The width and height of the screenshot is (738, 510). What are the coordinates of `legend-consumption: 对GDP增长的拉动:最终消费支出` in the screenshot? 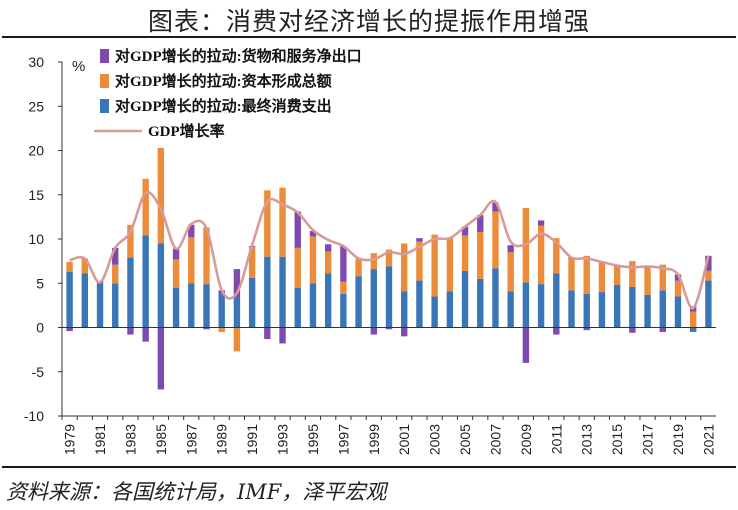 It's located at (216, 106).